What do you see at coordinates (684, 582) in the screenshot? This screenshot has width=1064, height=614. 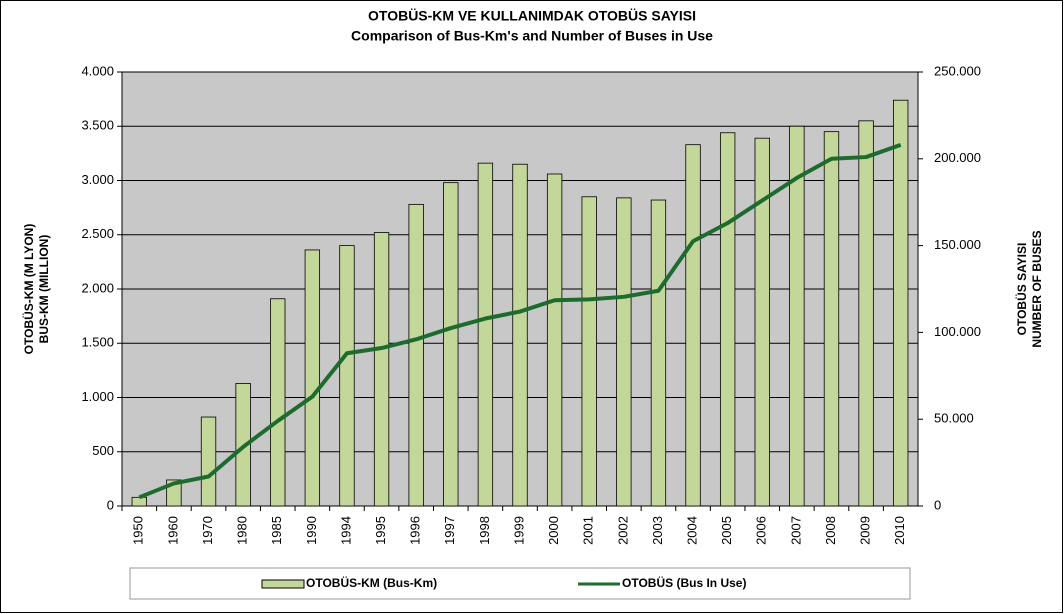 I see `legend-label: OTOBÜS (Bus In Use)` at bounding box center [684, 582].